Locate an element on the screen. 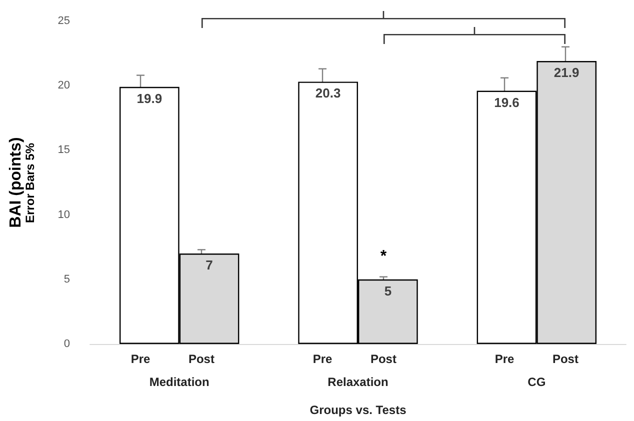 The height and width of the screenshot is (421, 634). data-label: 20.3 is located at coordinates (328, 93).